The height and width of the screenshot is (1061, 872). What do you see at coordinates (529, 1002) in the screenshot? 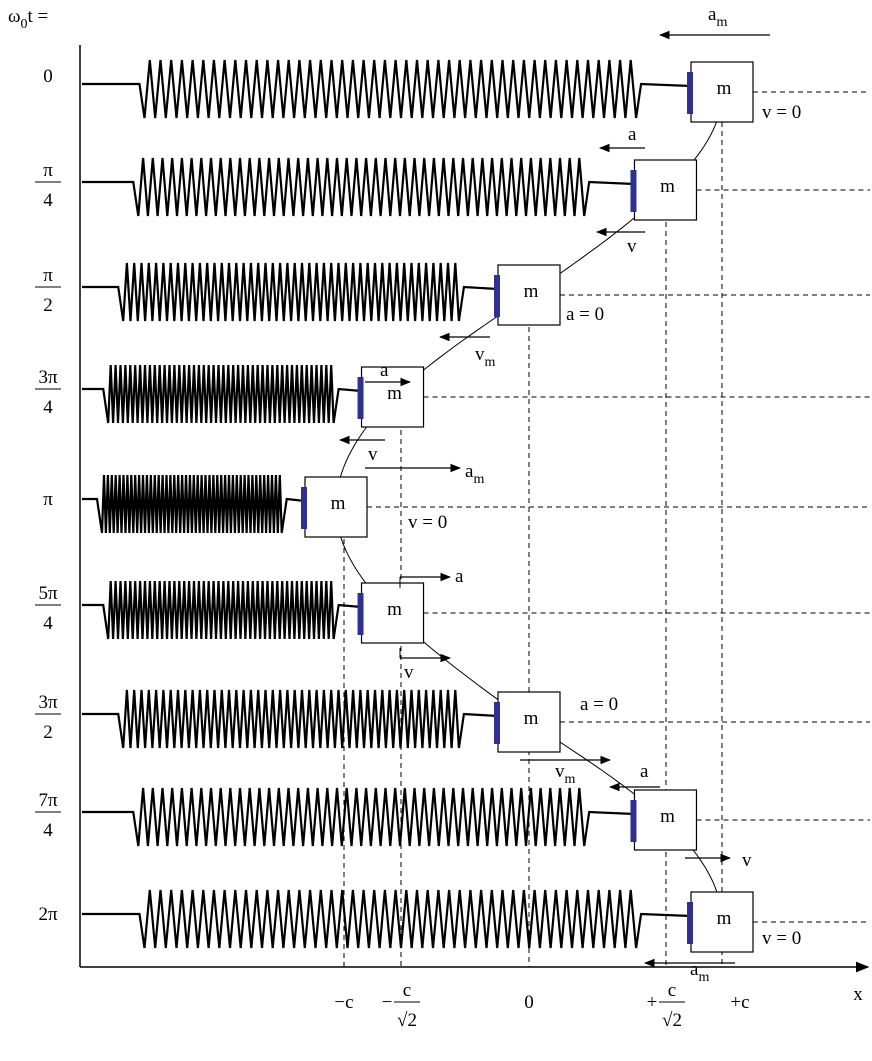
I see `x-tick-label: 0` at bounding box center [529, 1002].